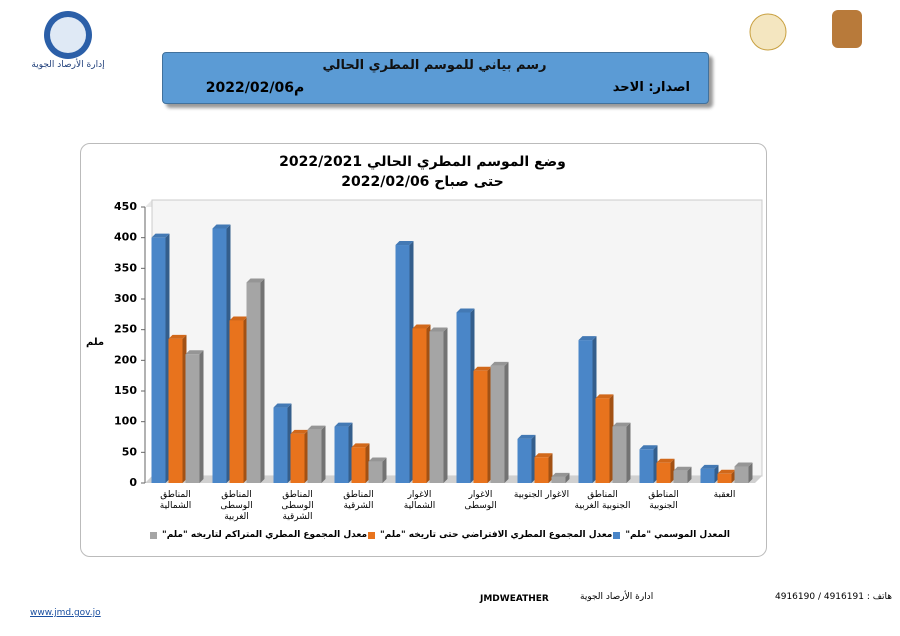  What do you see at coordinates (125, 237) in the screenshot?
I see `y-tick-label: 400` at bounding box center [125, 237].